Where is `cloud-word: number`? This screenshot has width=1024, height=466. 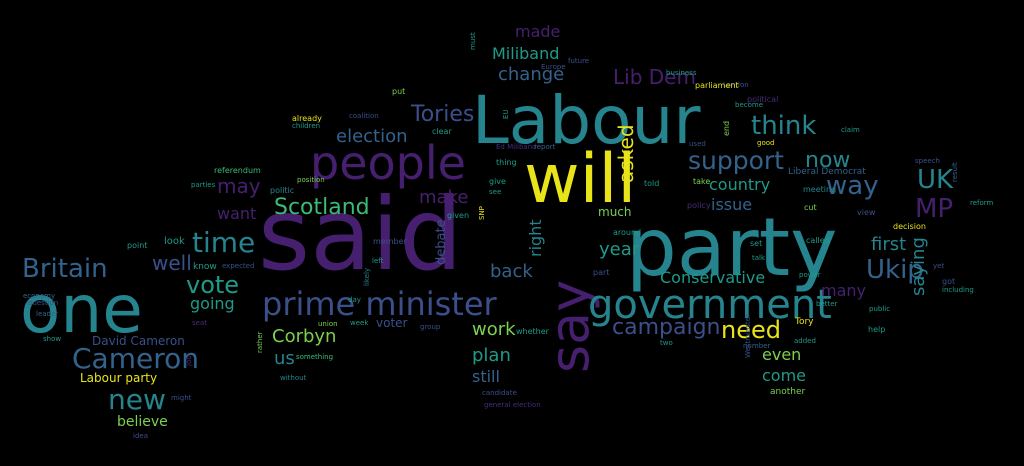 cloud-word: number is located at coordinates (757, 346).